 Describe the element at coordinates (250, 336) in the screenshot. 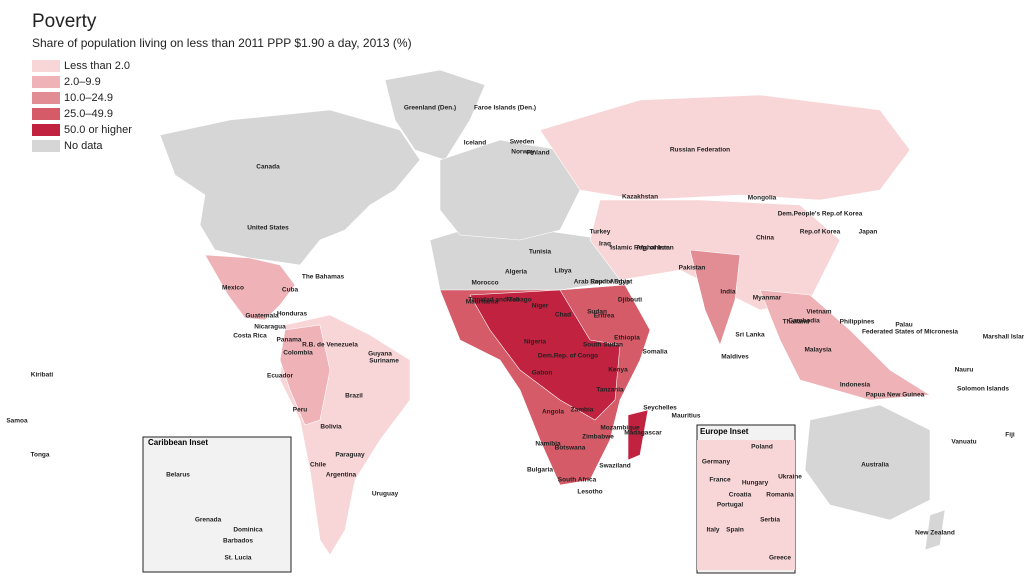

I see `place-label: Costa Rica` at that location.